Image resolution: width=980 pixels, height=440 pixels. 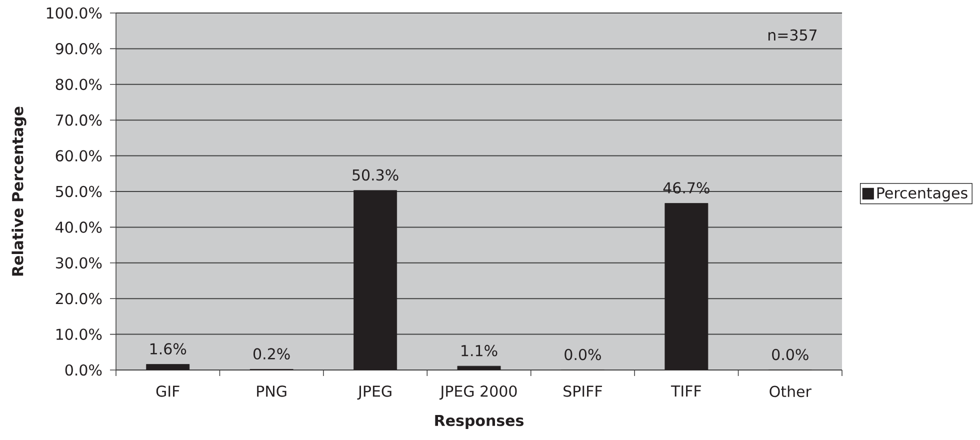 What do you see at coordinates (83, 370) in the screenshot?
I see `y-tick-label: 0.0%` at bounding box center [83, 370].